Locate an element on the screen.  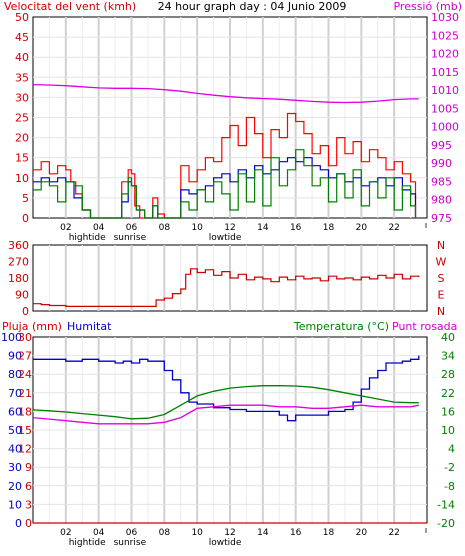
wind-y-tick-35: 35 is located at coordinates (22, 77).